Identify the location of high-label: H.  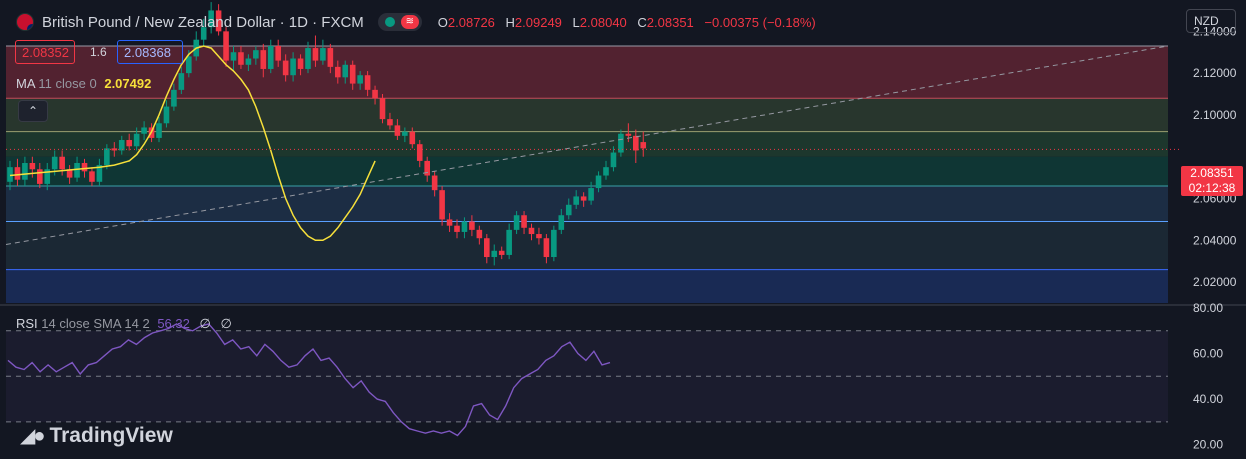
(510, 22).